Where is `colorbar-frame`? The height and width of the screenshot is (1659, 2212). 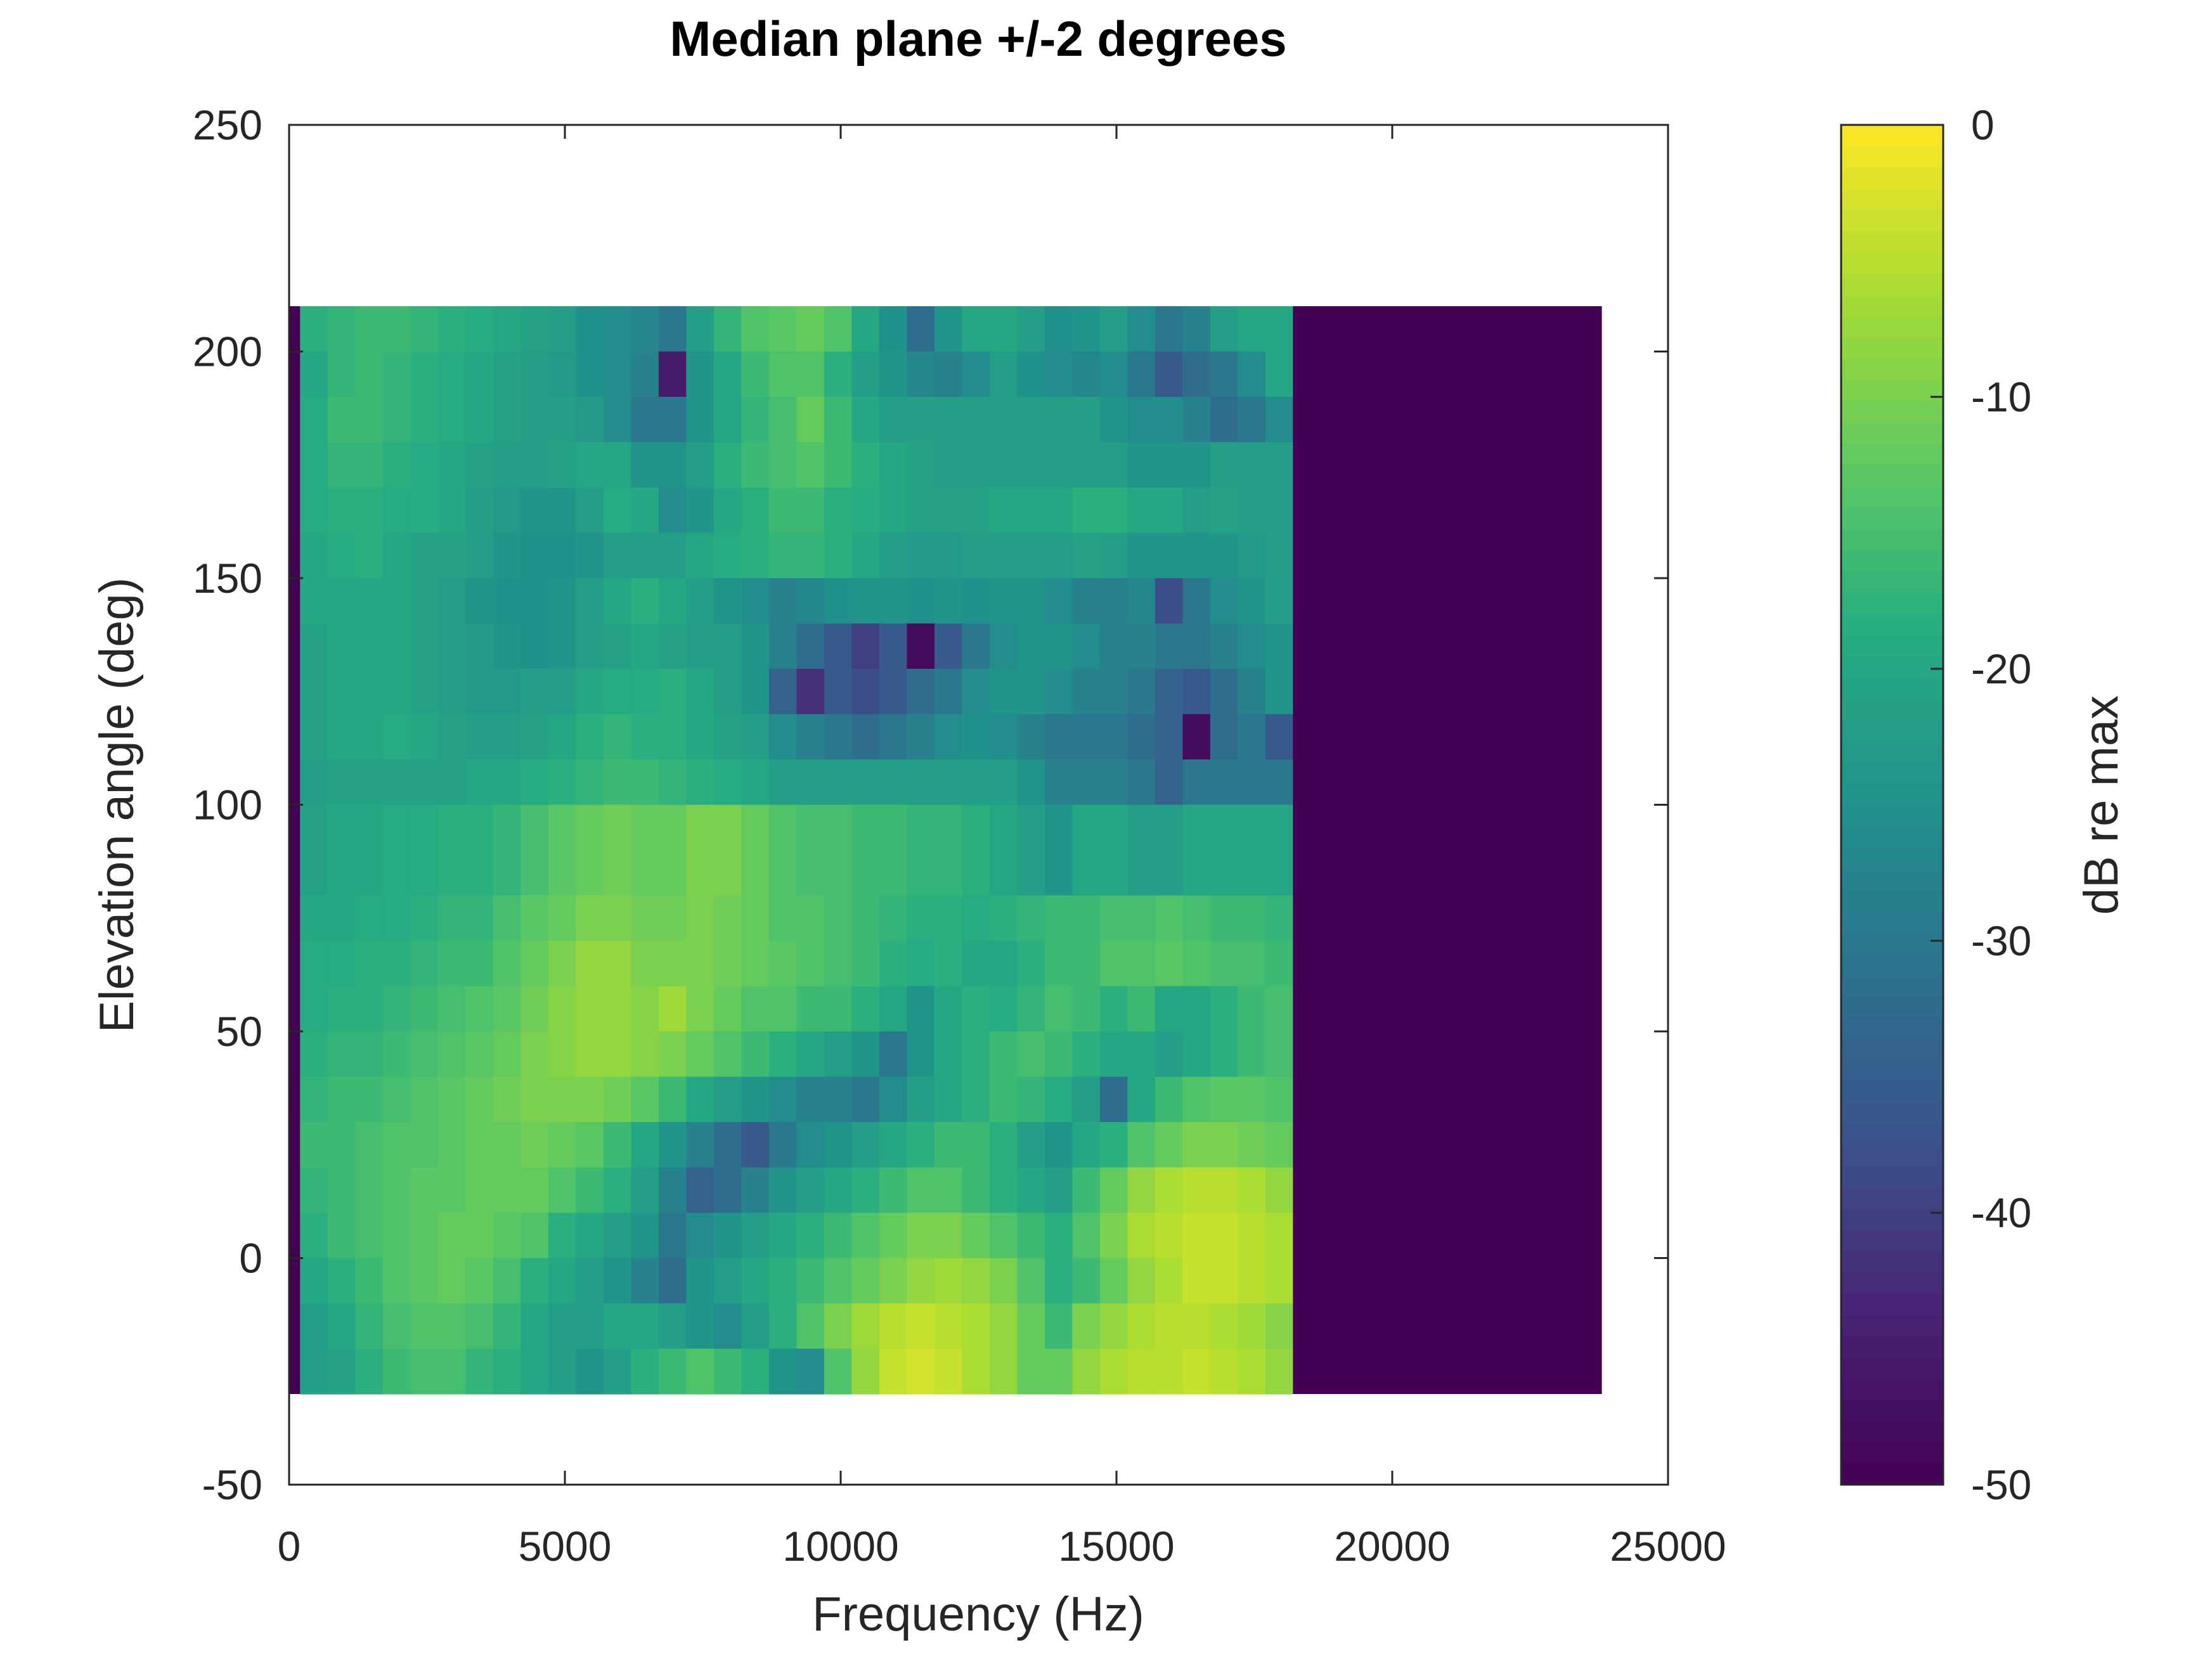
colorbar-frame is located at coordinates (1892, 805).